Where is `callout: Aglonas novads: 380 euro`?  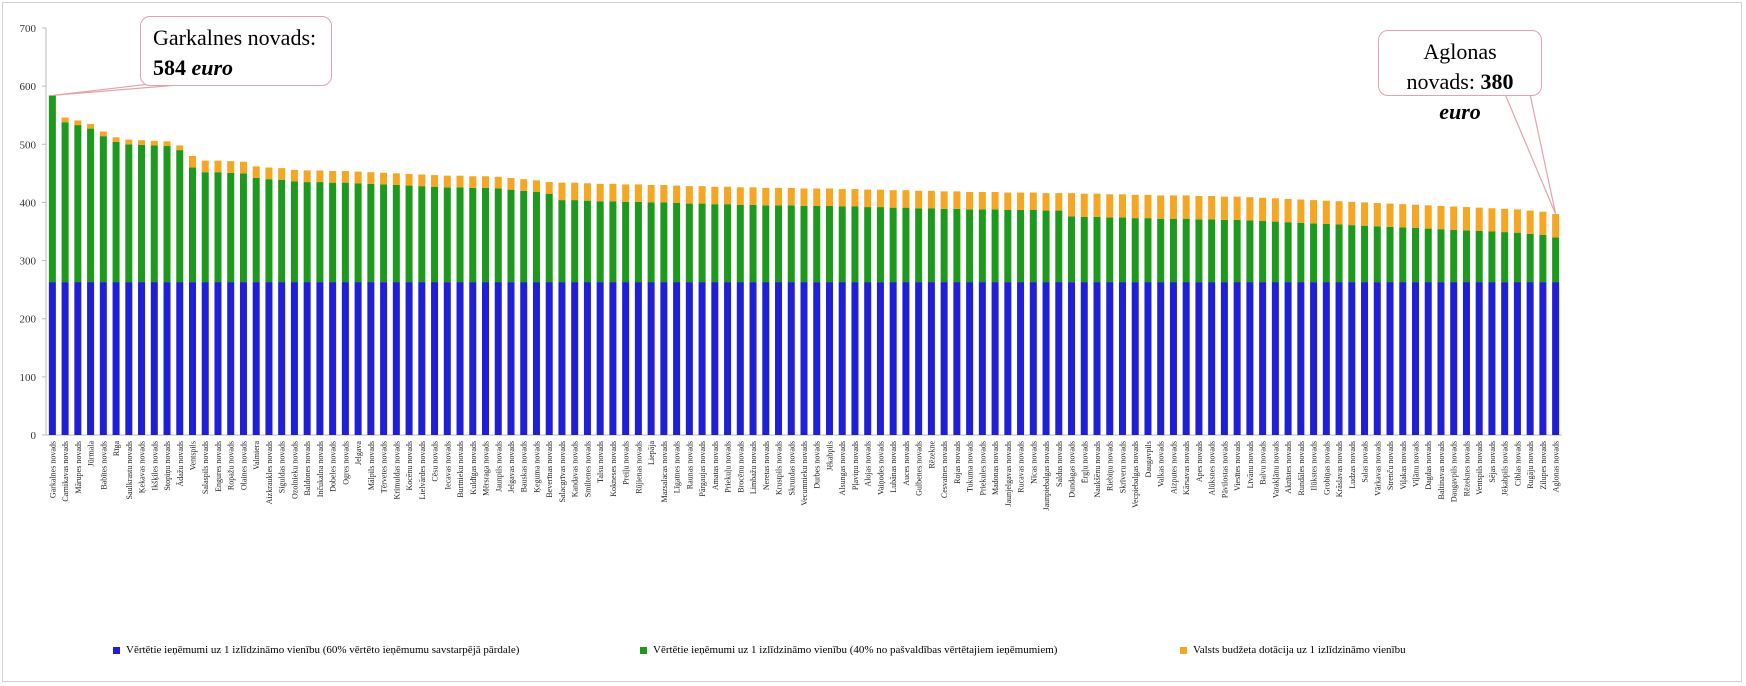 callout: Aglonas novads: 380 euro is located at coordinates (1460, 77).